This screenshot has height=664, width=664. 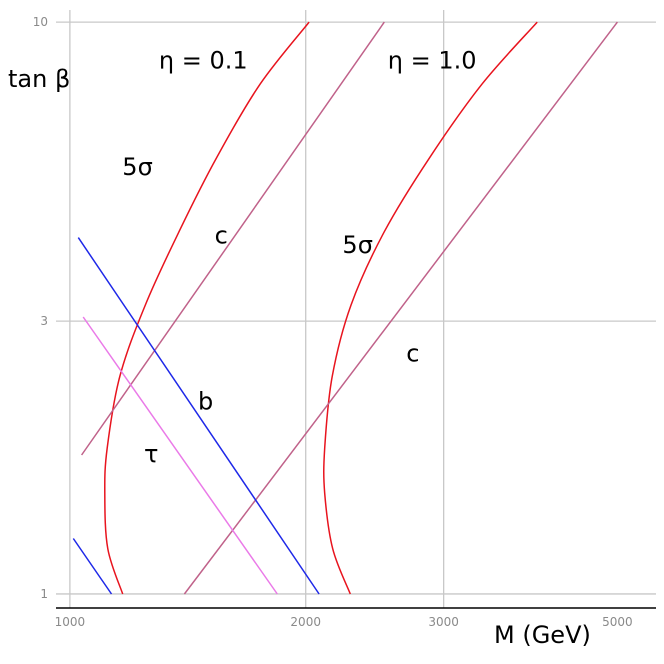 What do you see at coordinates (44, 321) in the screenshot?
I see `y-tick-label: 3` at bounding box center [44, 321].